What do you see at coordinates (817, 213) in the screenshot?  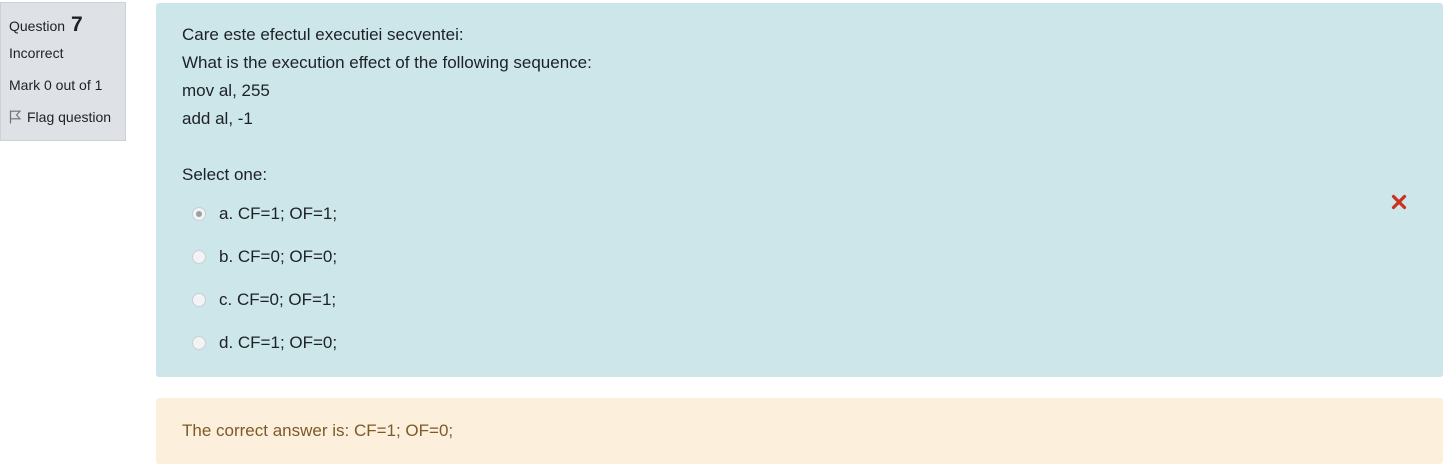 I see `answer-option-a: a. CF=1; OF=1;` at bounding box center [817, 213].